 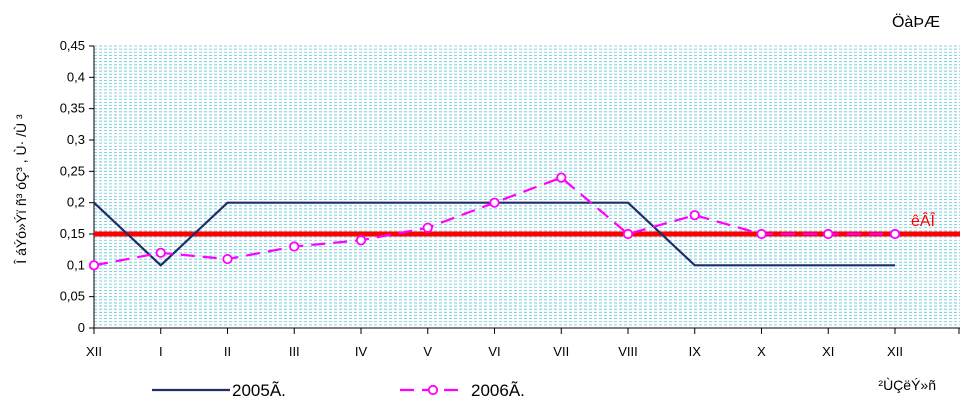 I want to click on x-tick-label: II, so click(x=227, y=351).